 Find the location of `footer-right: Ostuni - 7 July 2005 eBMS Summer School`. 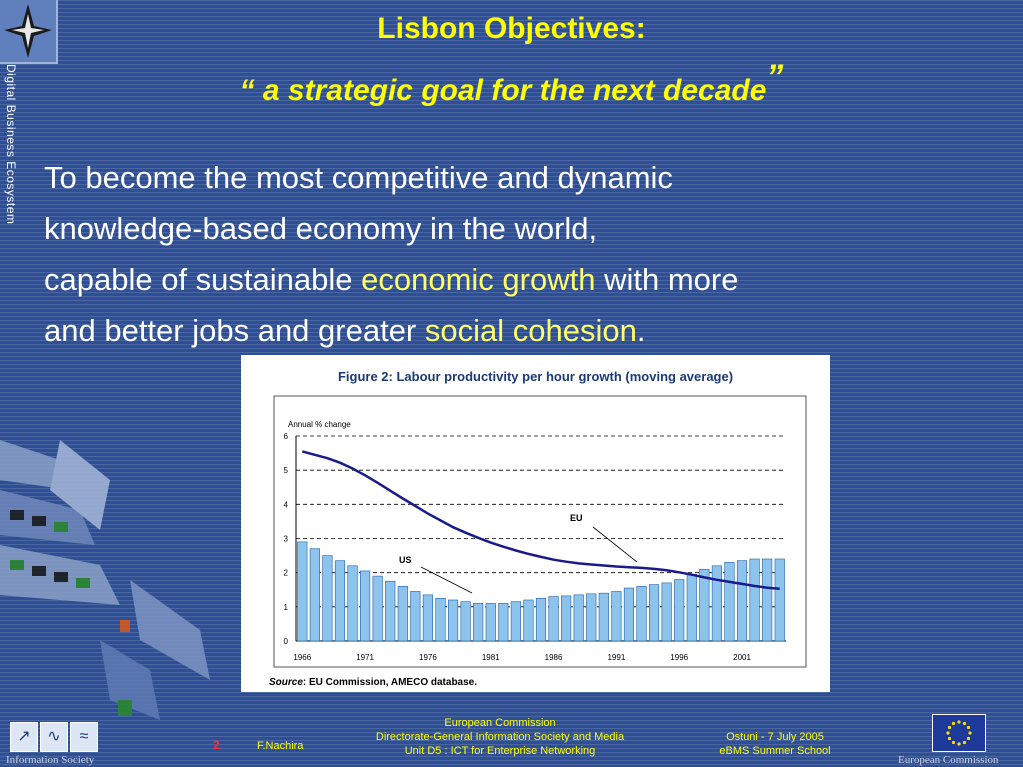

footer-right: Ostuni - 7 July 2005 eBMS Summer School is located at coordinates (775, 744).